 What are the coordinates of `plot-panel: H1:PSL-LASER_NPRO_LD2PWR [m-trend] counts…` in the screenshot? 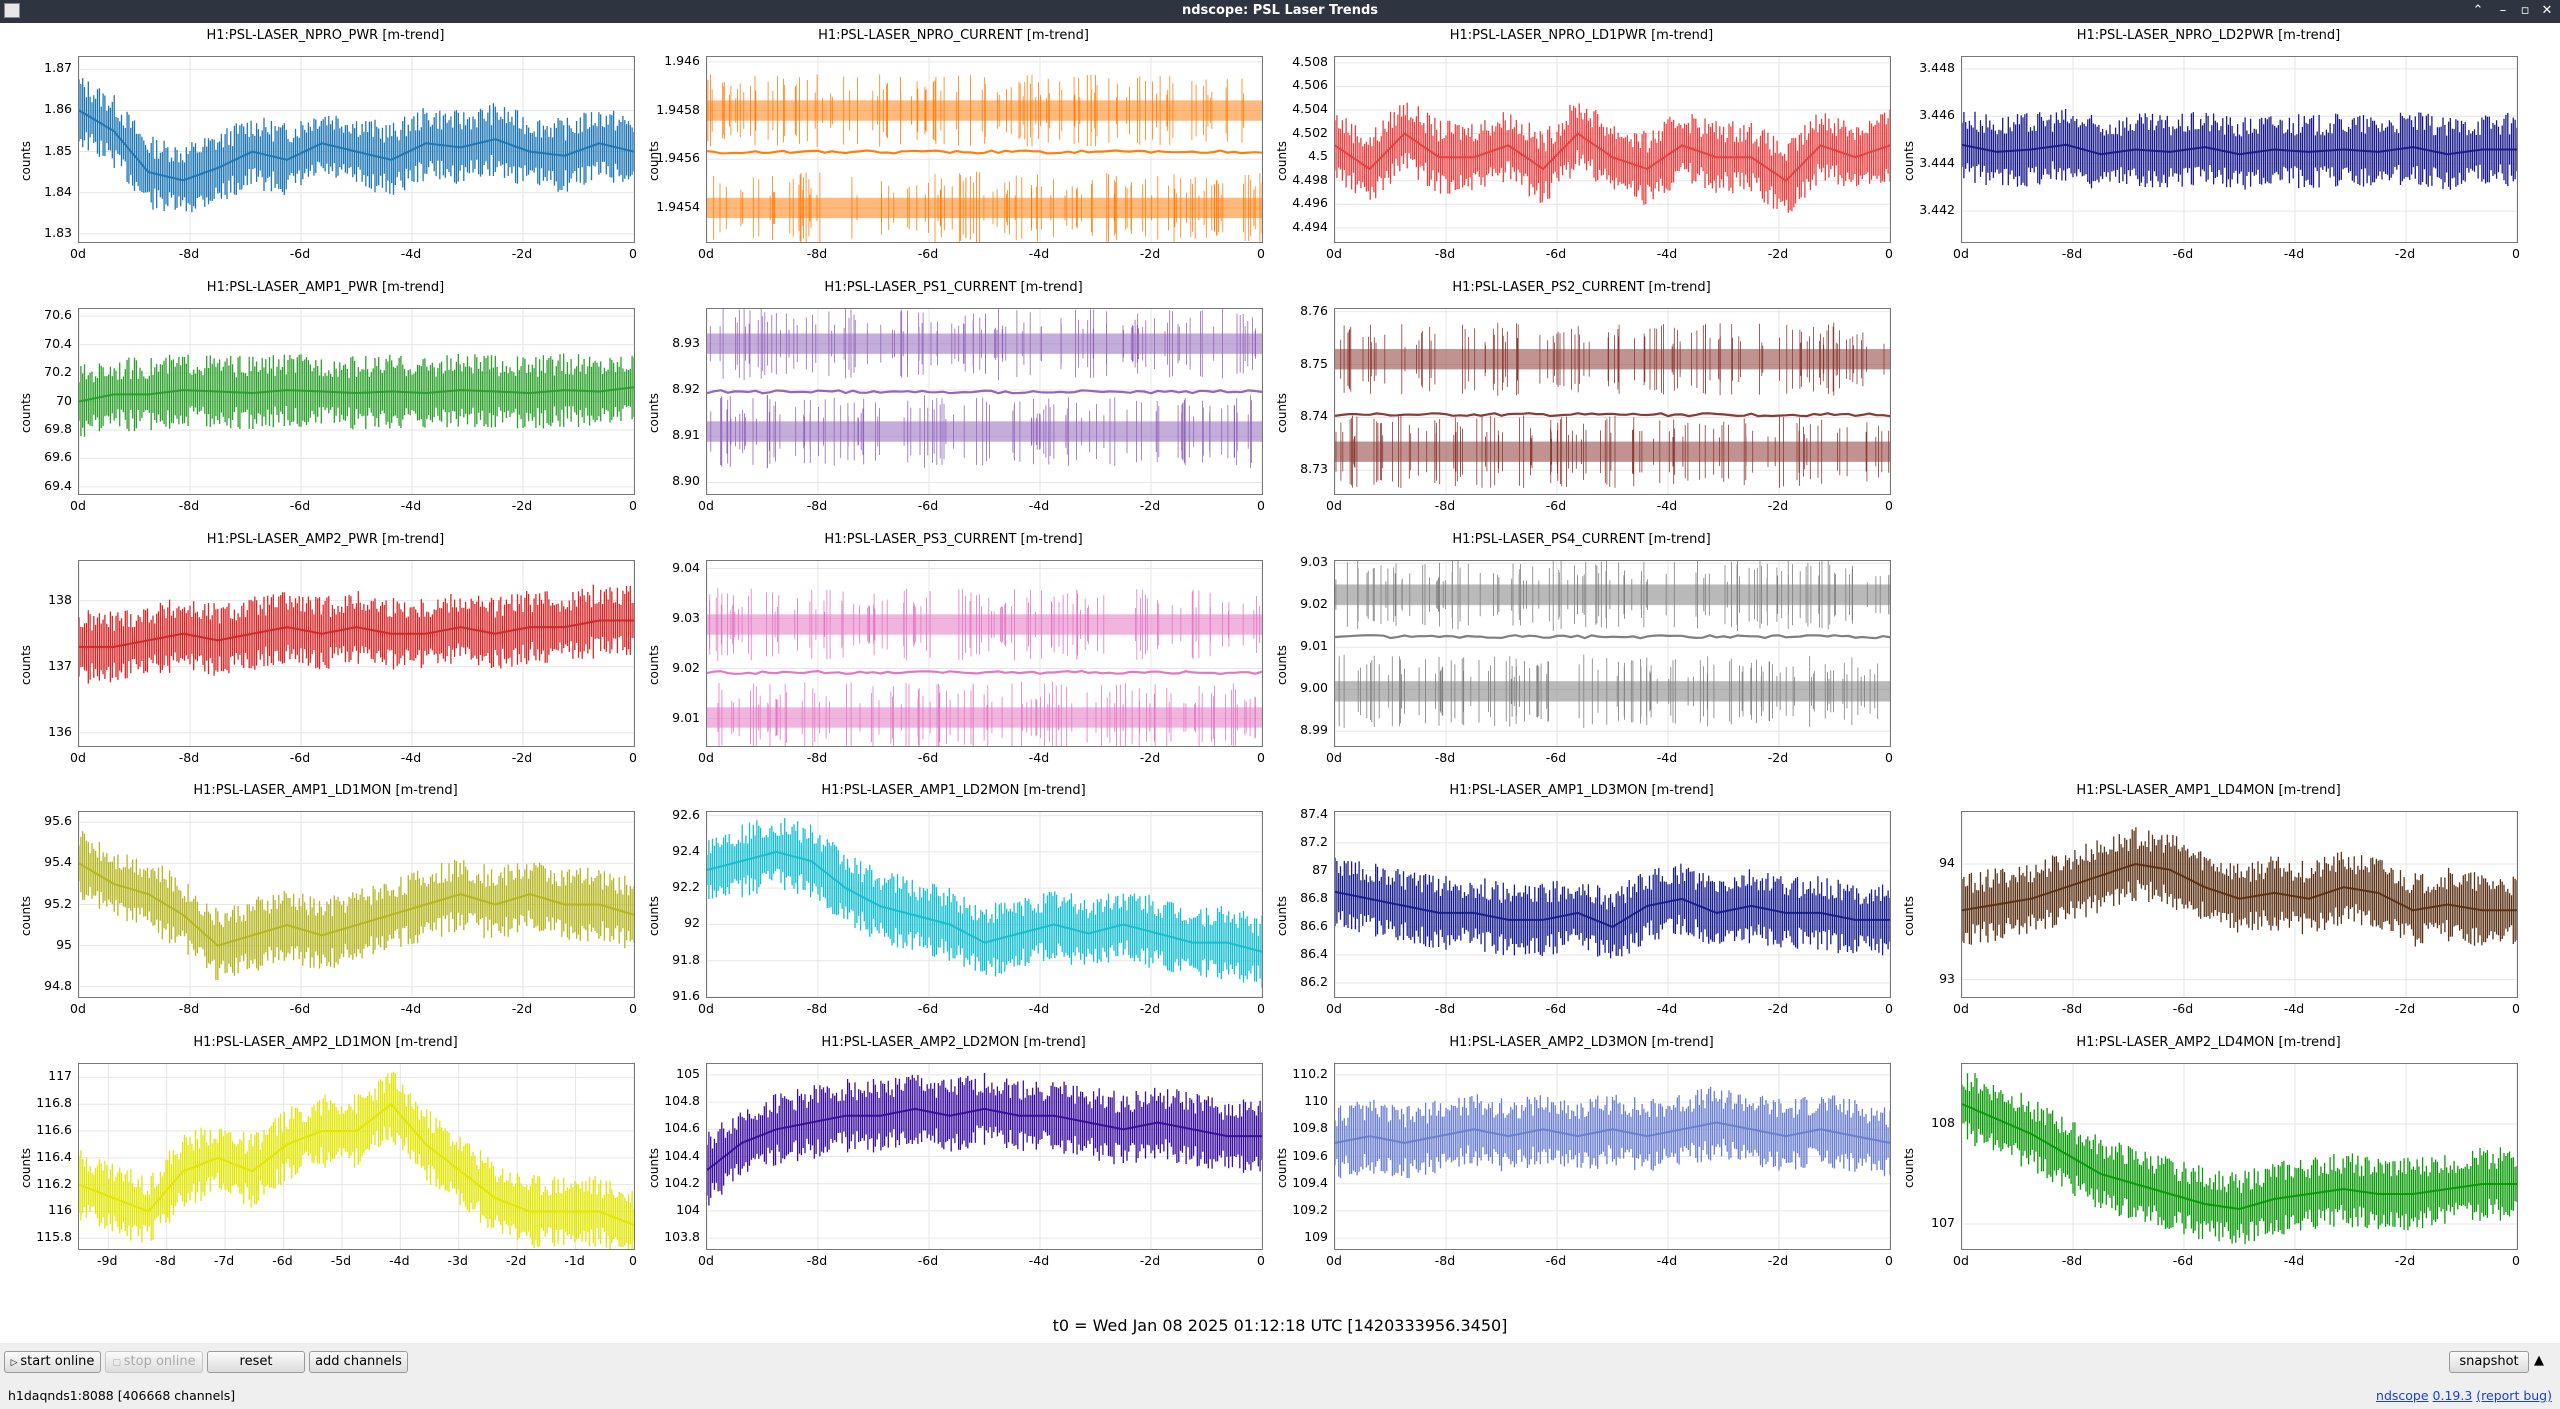 It's located at (2208, 153).